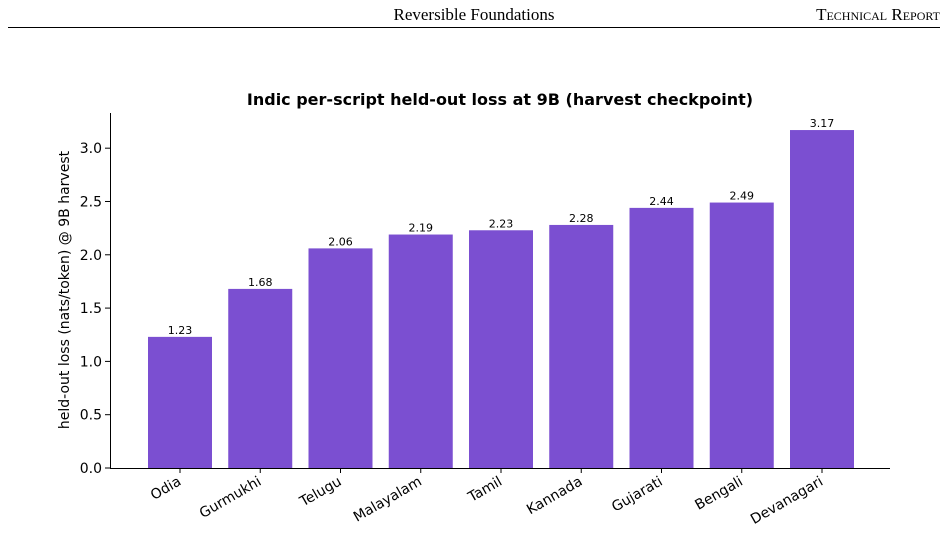  What do you see at coordinates (421, 228) in the screenshot?
I see `value-label: 2.19` at bounding box center [421, 228].